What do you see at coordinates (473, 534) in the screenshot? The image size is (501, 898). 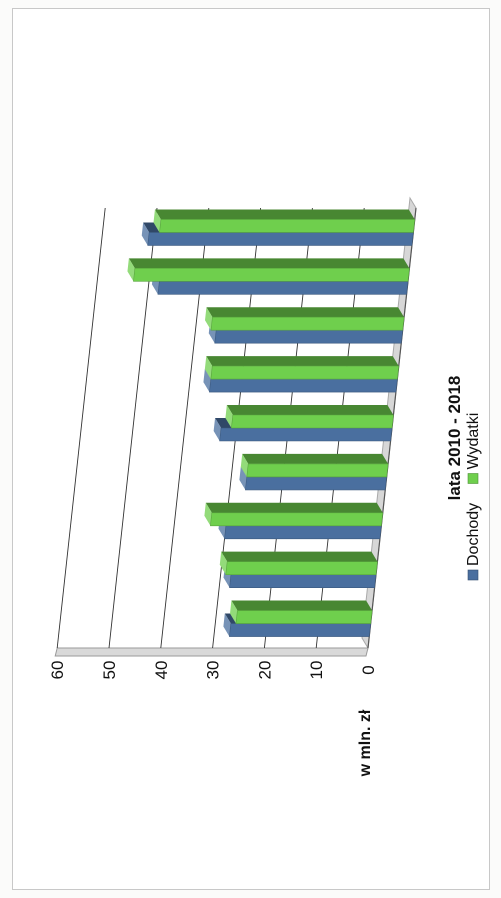 I see `legend-label-dochody: Dochody` at bounding box center [473, 534].